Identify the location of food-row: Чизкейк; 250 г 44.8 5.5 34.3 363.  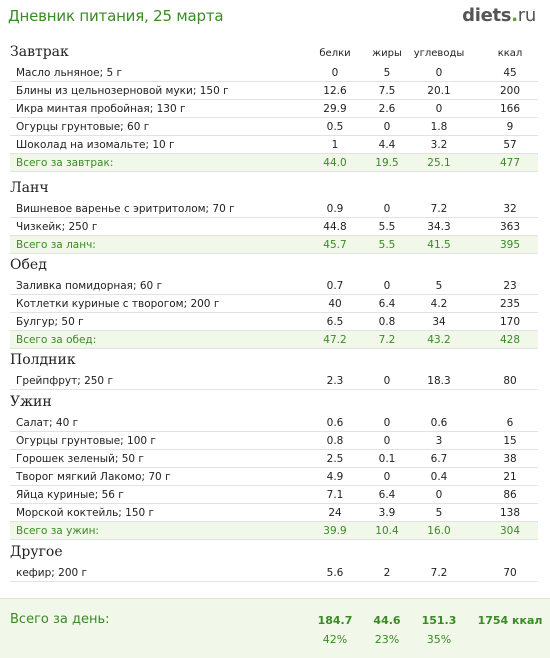
(274, 227).